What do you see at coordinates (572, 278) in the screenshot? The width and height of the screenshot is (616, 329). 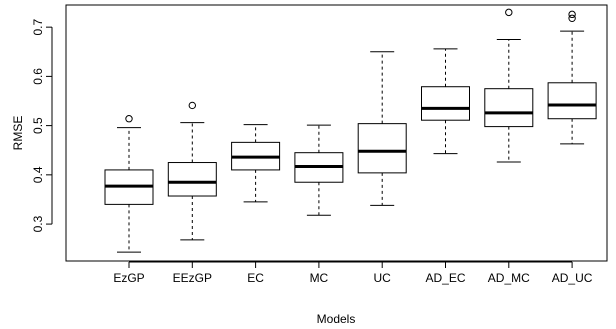 I see `x-tick-label: AD_UC` at bounding box center [572, 278].